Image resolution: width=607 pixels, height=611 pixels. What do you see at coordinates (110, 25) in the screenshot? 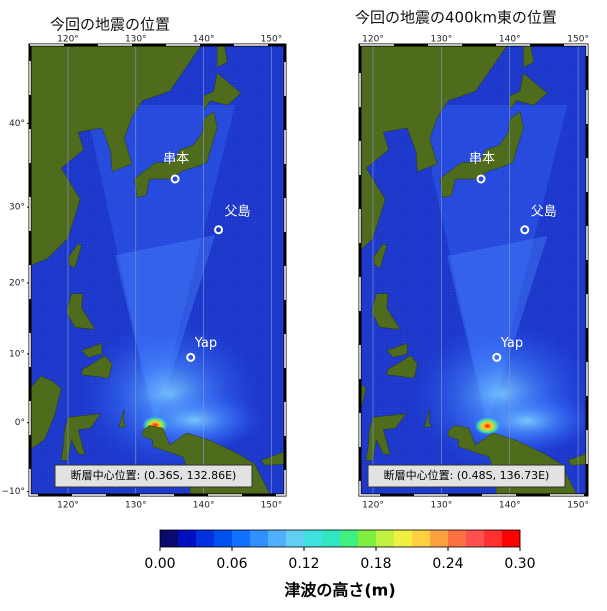
I see `panel-title: 今回の地震の位置` at bounding box center [110, 25].